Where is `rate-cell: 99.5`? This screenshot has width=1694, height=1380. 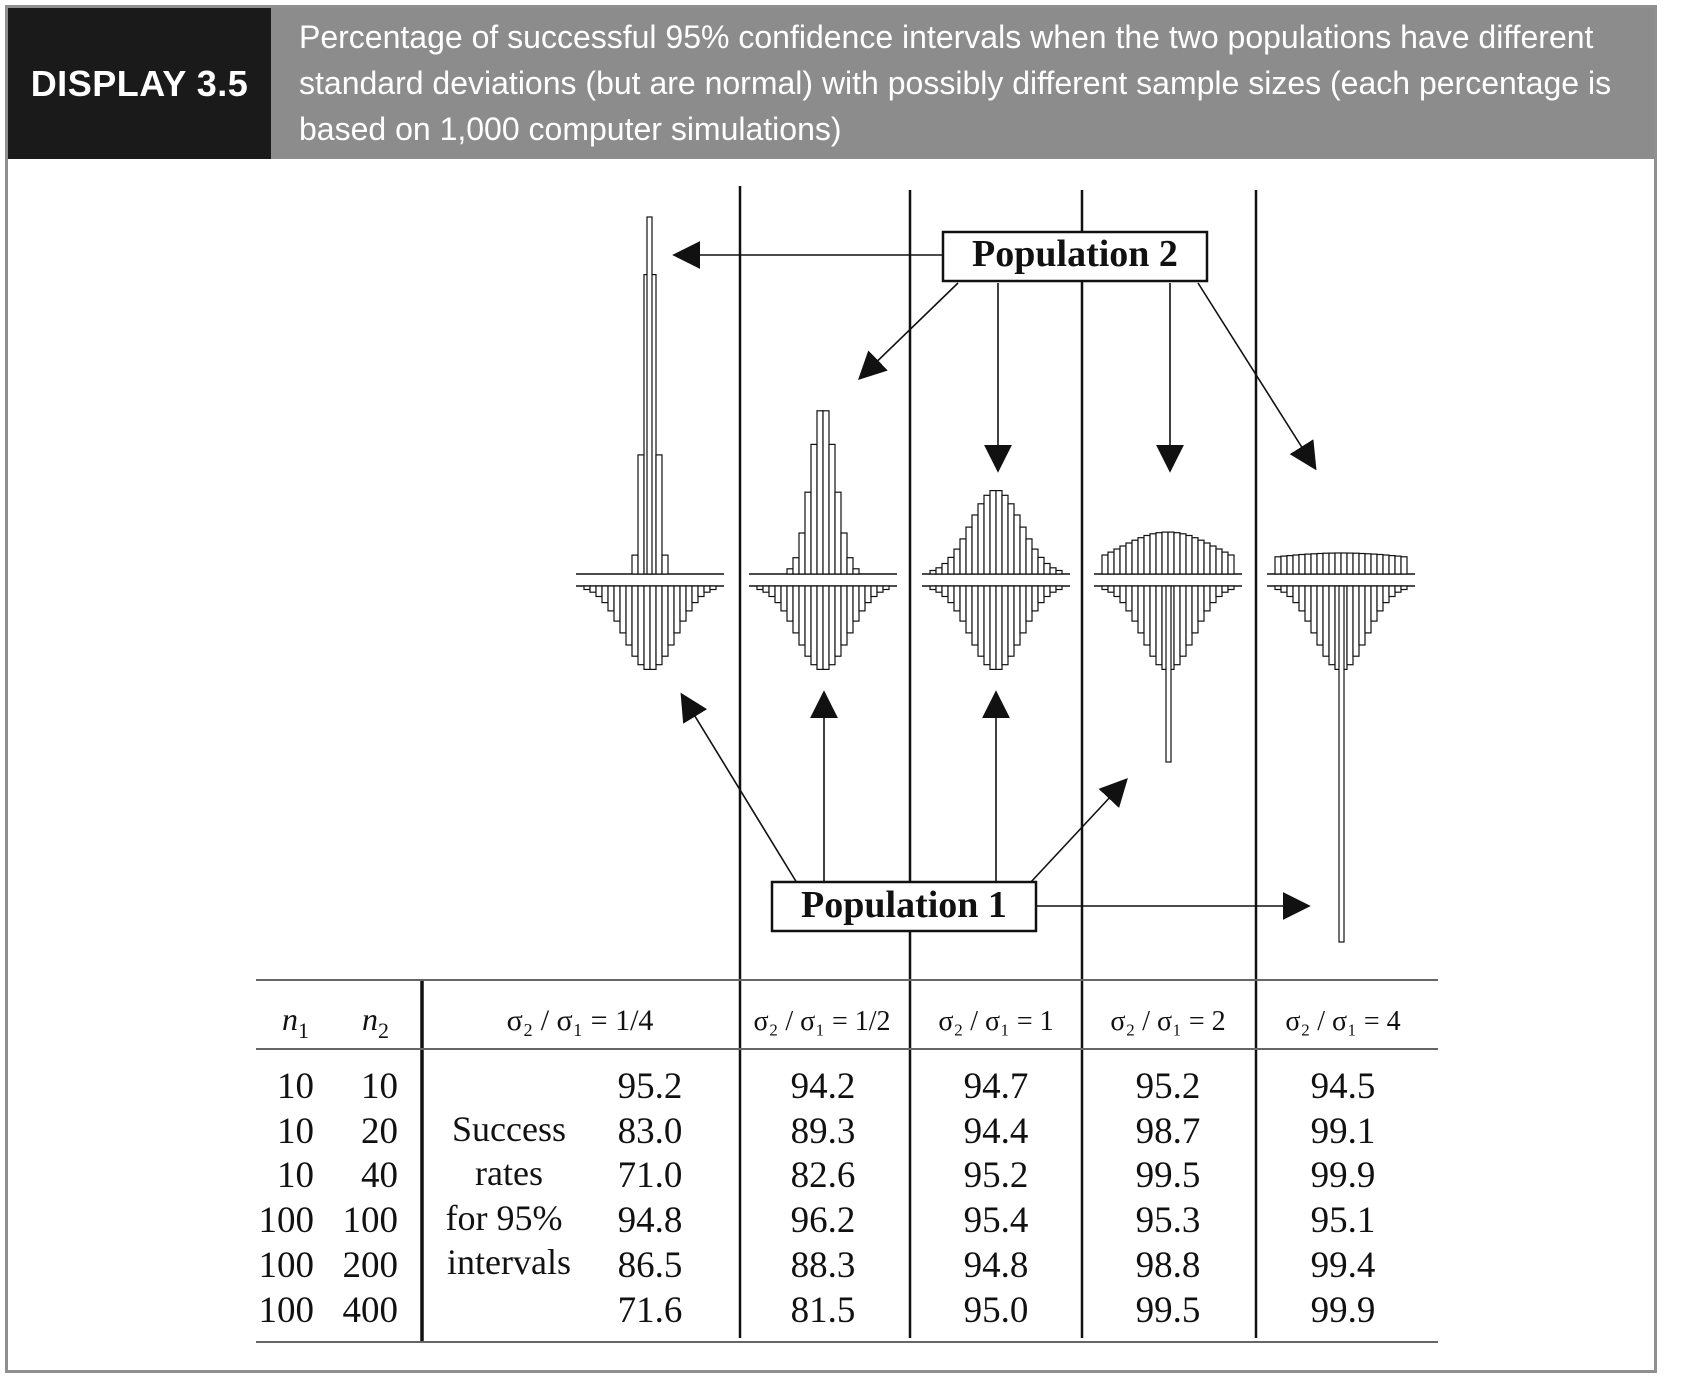
rate-cell: 99.5 is located at coordinates (1168, 1310).